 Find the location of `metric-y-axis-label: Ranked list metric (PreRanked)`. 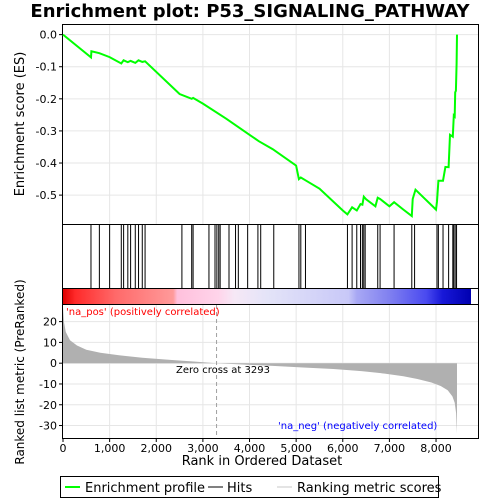

metric-y-axis-label: Ranked list metric (PreRanked) is located at coordinates (20, 371).